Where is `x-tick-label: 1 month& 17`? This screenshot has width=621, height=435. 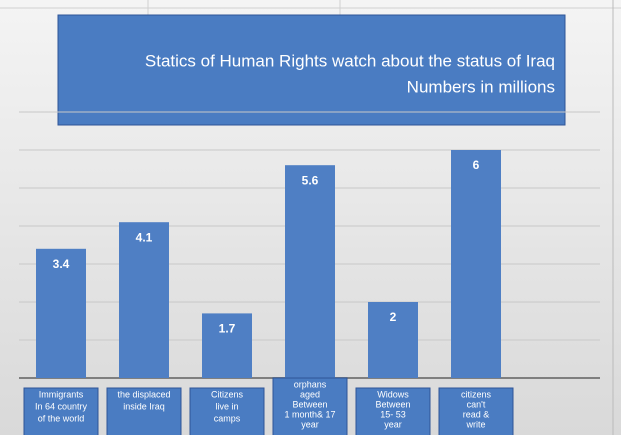
x-tick-label: 1 month& 17 is located at coordinates (309, 414).